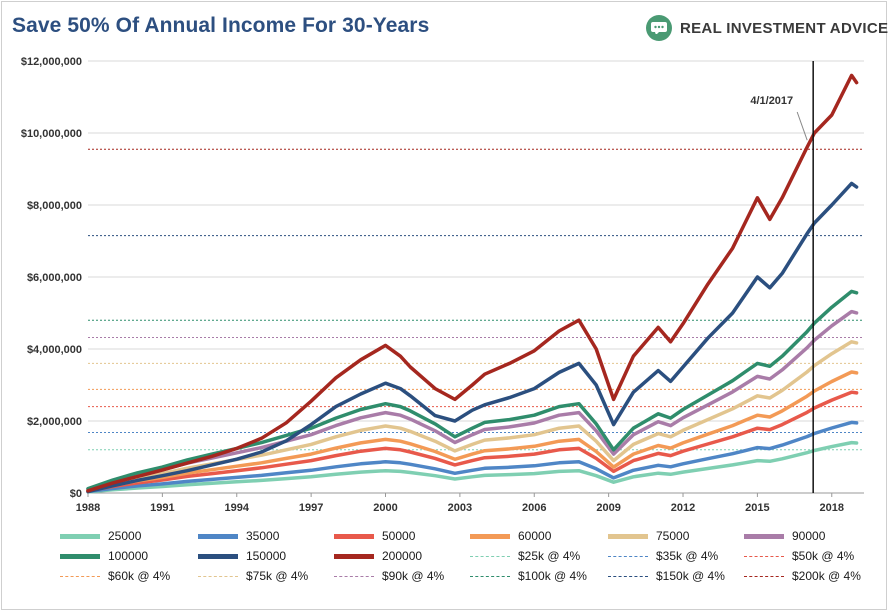  What do you see at coordinates (802, 126) in the screenshot?
I see `annotation-leader` at bounding box center [802, 126].